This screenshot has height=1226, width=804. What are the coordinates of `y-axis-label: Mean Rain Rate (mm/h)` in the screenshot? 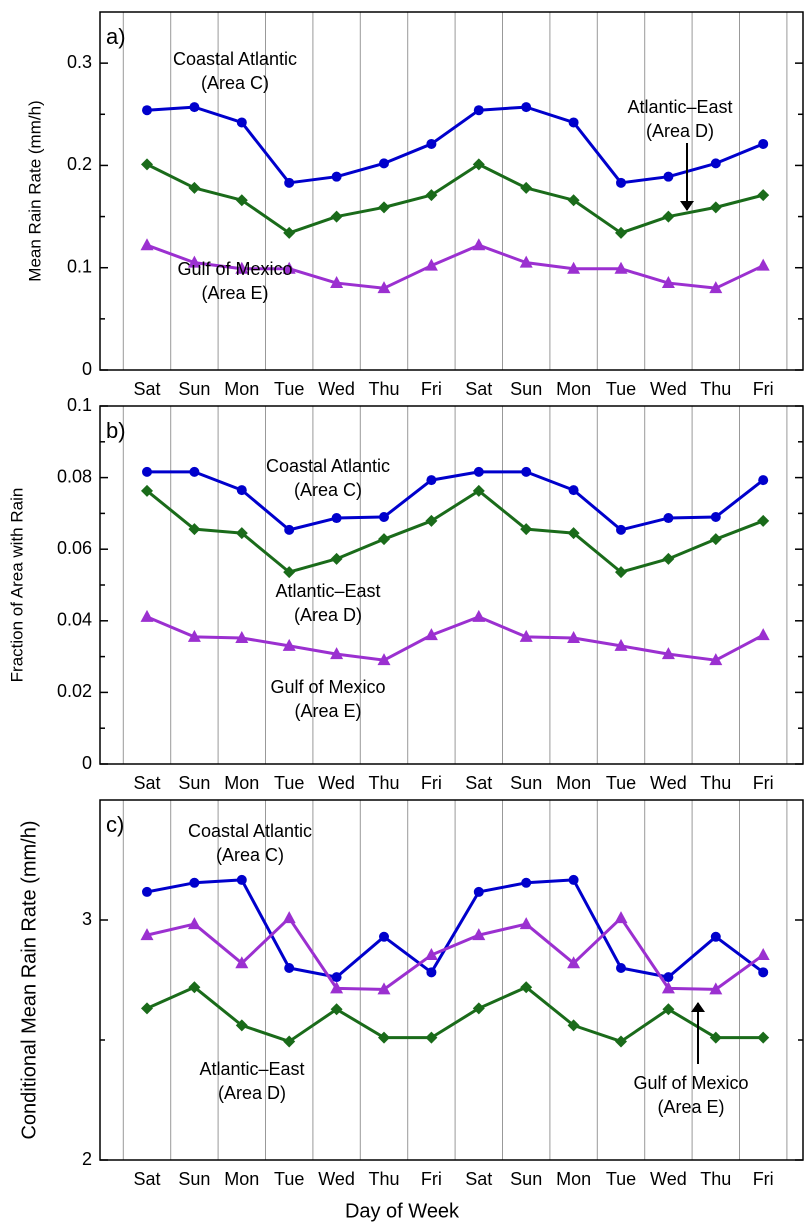 It's located at (34, 190).